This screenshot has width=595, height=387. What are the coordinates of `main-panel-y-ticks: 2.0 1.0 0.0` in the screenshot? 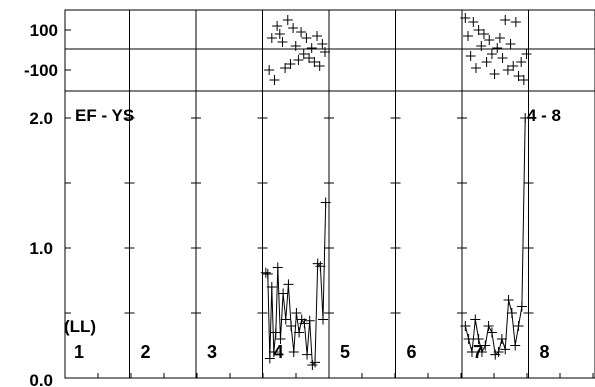 It's located at (41, 248).